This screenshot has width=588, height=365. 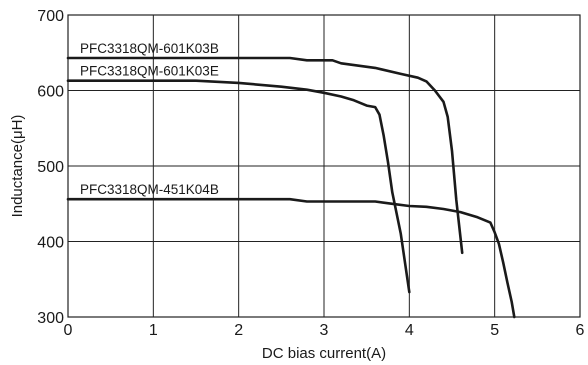 What do you see at coordinates (50, 243) in the screenshot?
I see `y-tick-label-1: 400` at bounding box center [50, 243].